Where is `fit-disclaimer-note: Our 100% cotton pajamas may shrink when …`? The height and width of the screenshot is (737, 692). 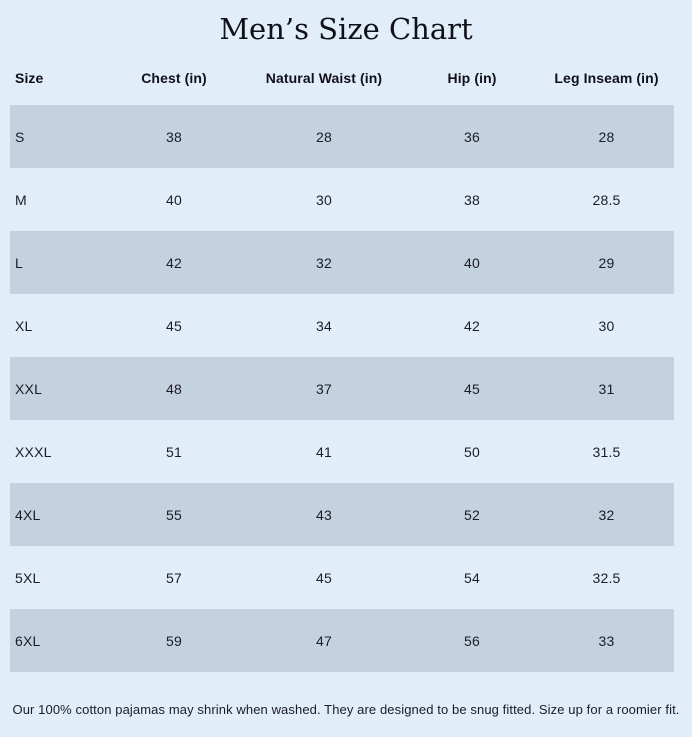
fit-disclaimer-note: Our 100% cotton pajamas may shrink when … is located at coordinates (346, 709).